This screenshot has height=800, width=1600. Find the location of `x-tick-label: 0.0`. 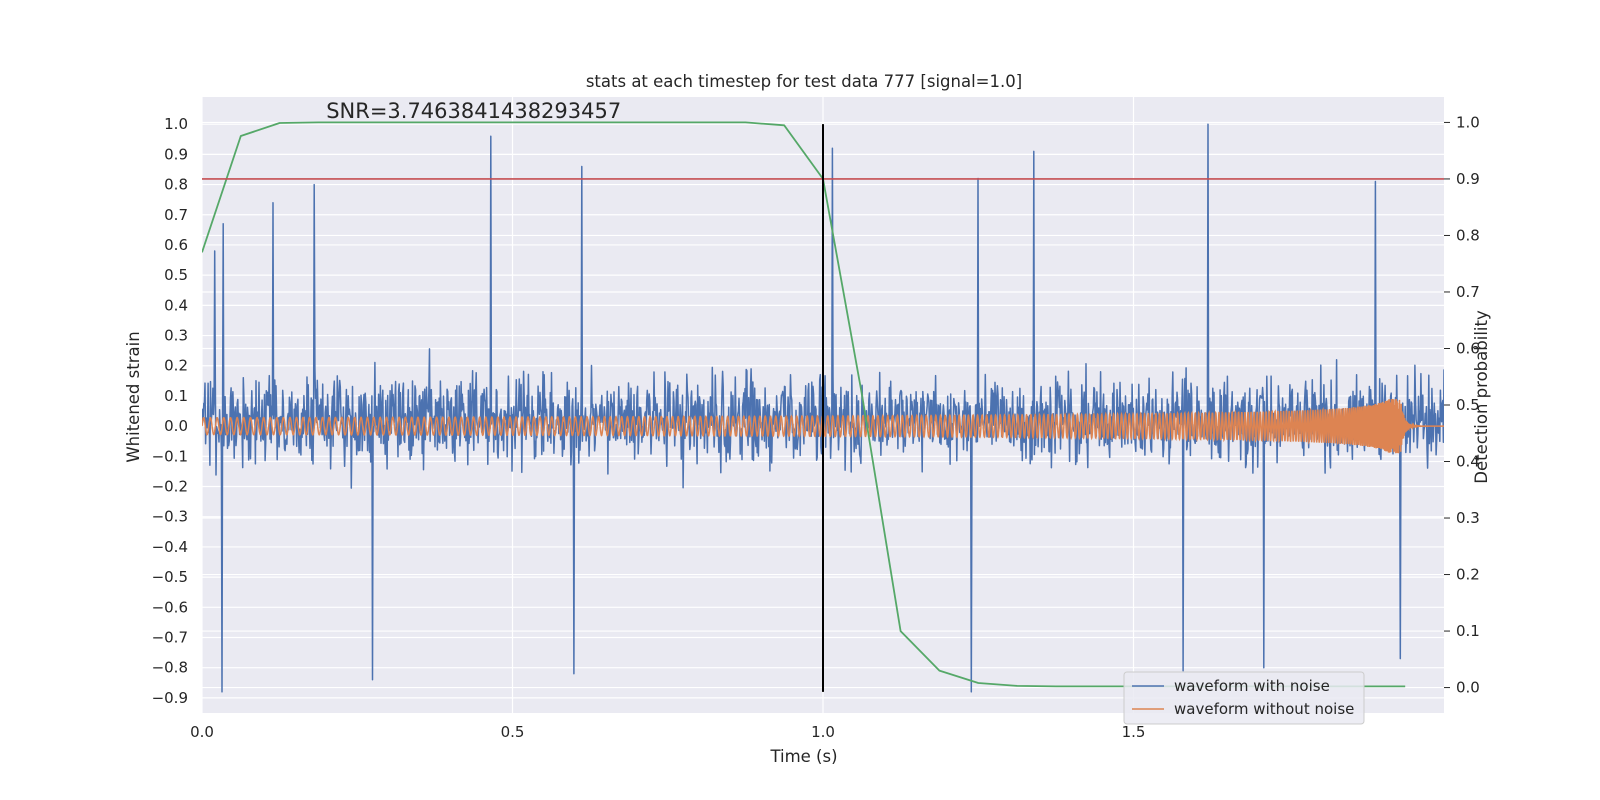

x-tick-label: 0.0 is located at coordinates (202, 732).